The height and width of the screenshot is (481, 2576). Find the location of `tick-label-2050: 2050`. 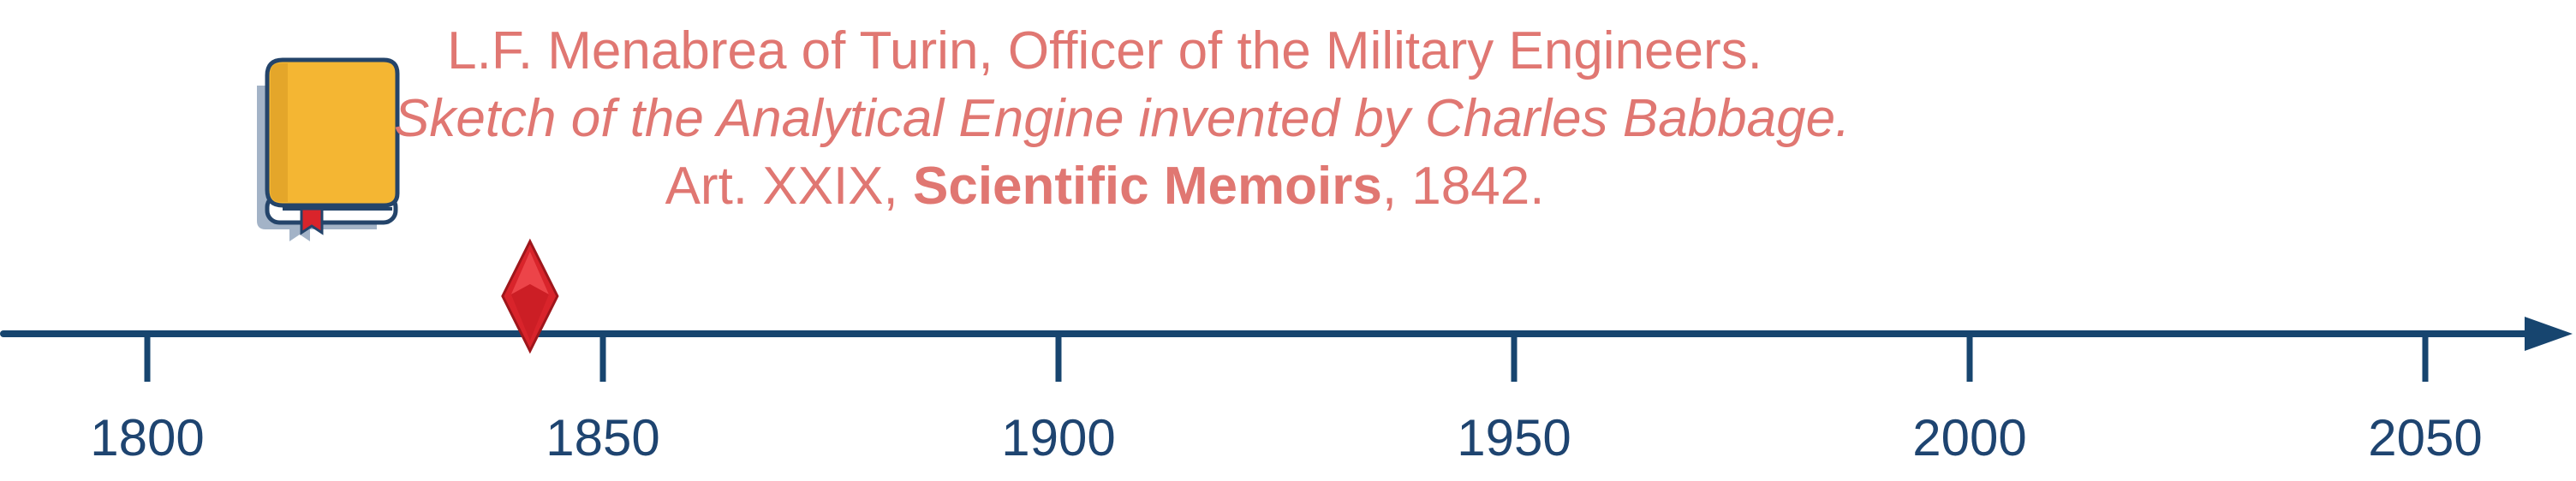

tick-label-2050: 2050 is located at coordinates (2425, 437).